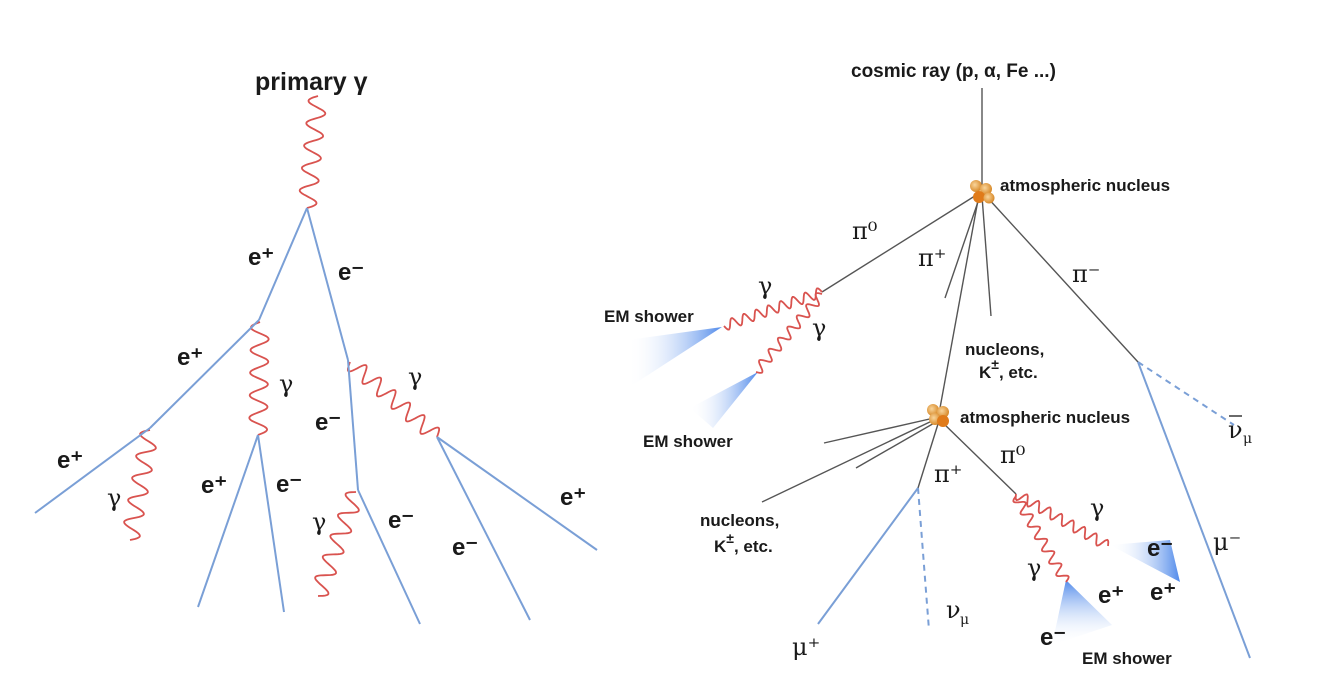  What do you see at coordinates (932, 258) in the screenshot?
I see `label-pi-plus-1: π⁺` at bounding box center [932, 258].